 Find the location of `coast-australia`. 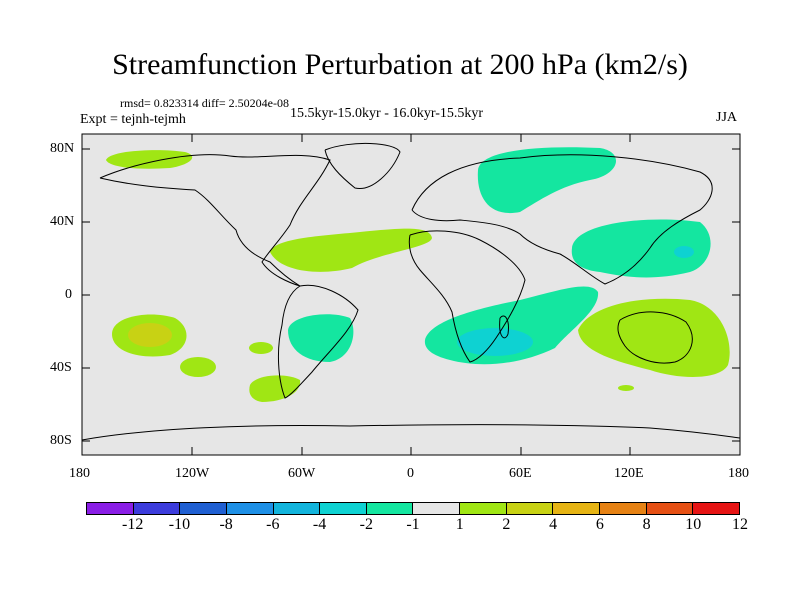

coast-australia is located at coordinates (655, 337).